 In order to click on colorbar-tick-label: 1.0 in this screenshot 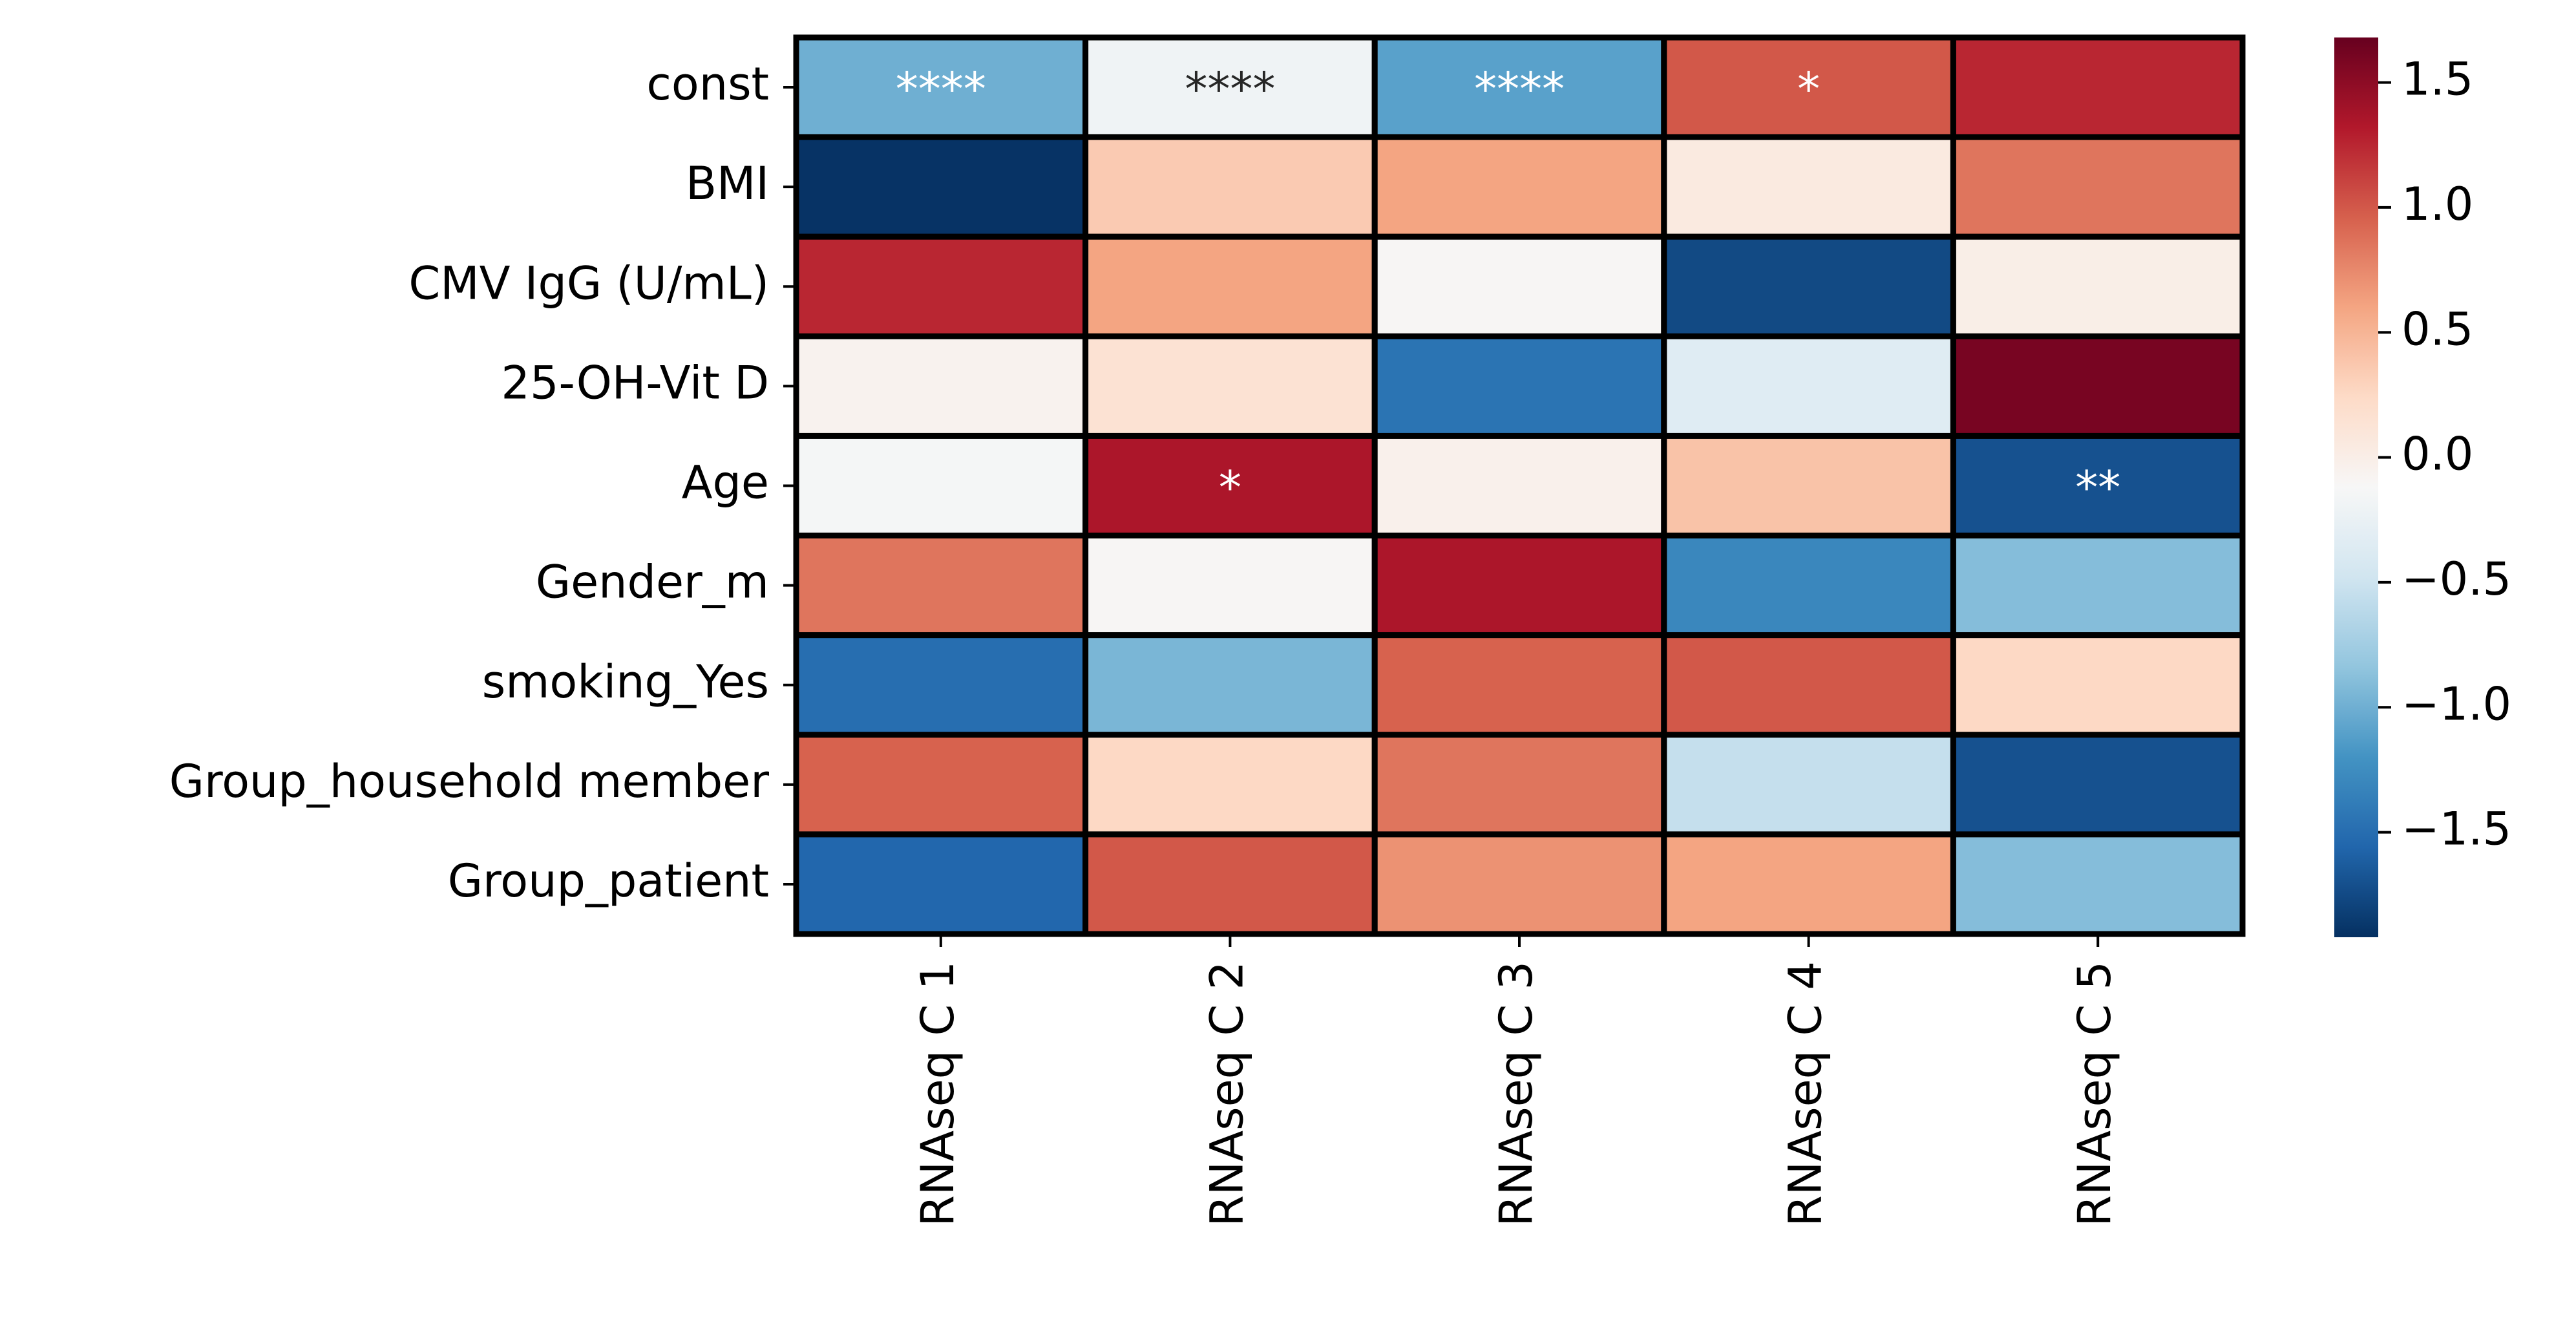, I will do `click(2437, 205)`.